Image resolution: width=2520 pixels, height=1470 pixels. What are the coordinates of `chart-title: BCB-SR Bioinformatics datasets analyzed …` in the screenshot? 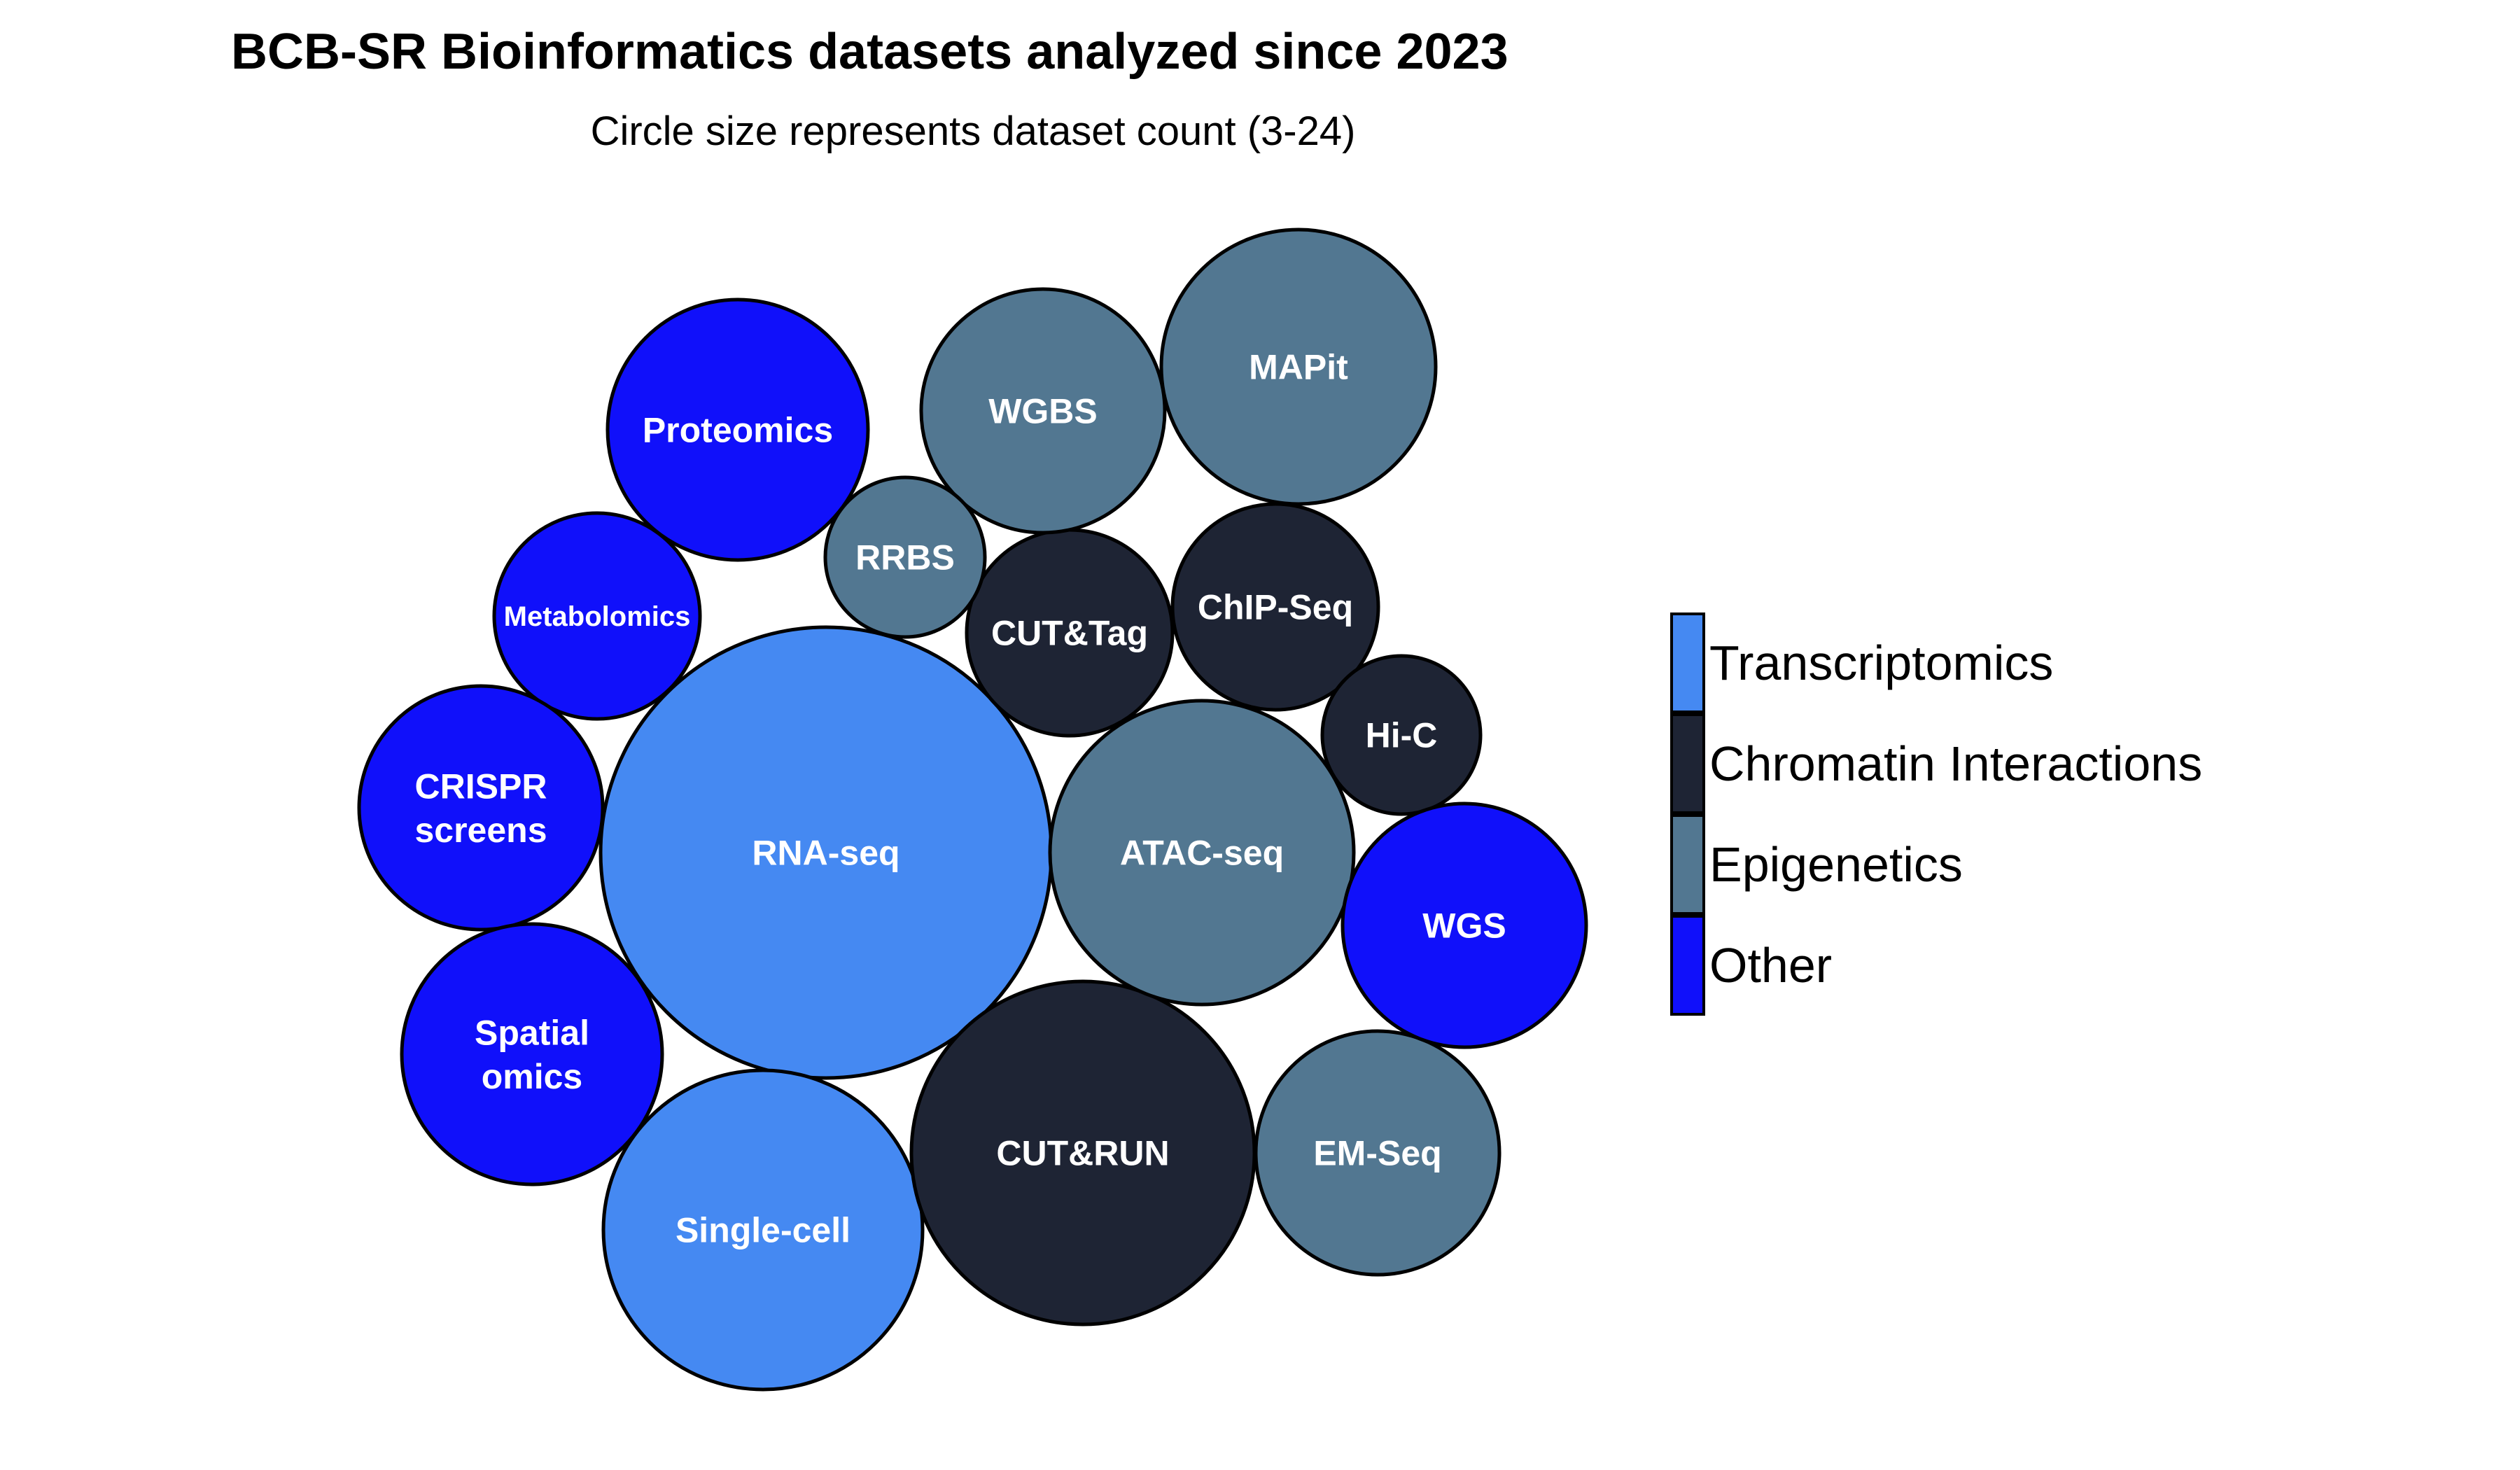 It's located at (869, 52).